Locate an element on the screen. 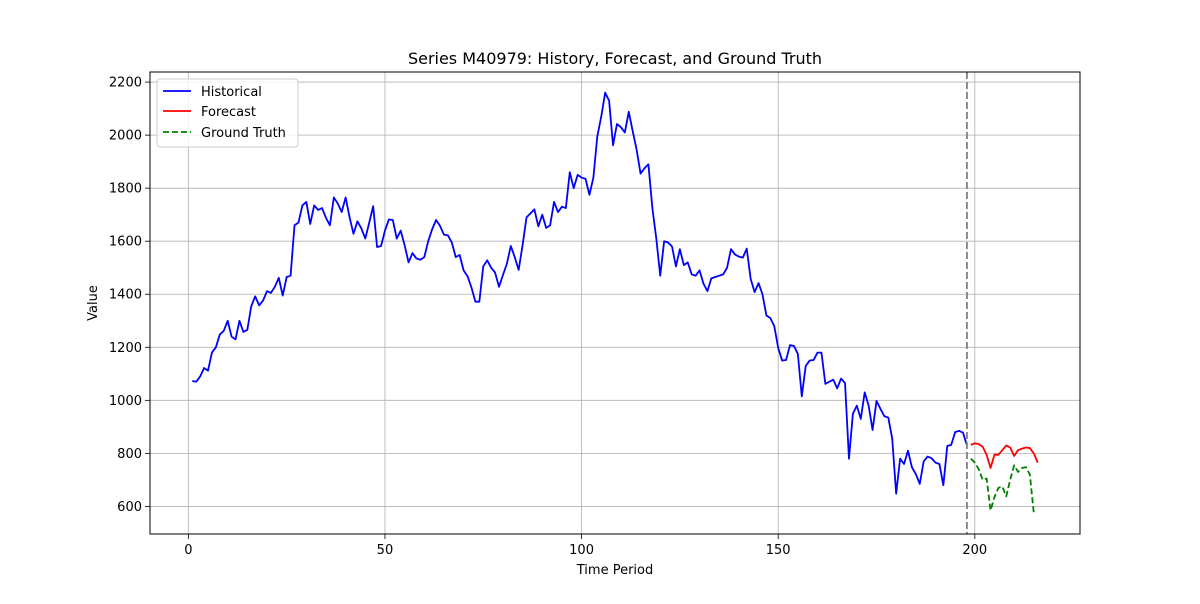 The height and width of the screenshot is (604, 1200). y-axis-label: Value is located at coordinates (93, 303).